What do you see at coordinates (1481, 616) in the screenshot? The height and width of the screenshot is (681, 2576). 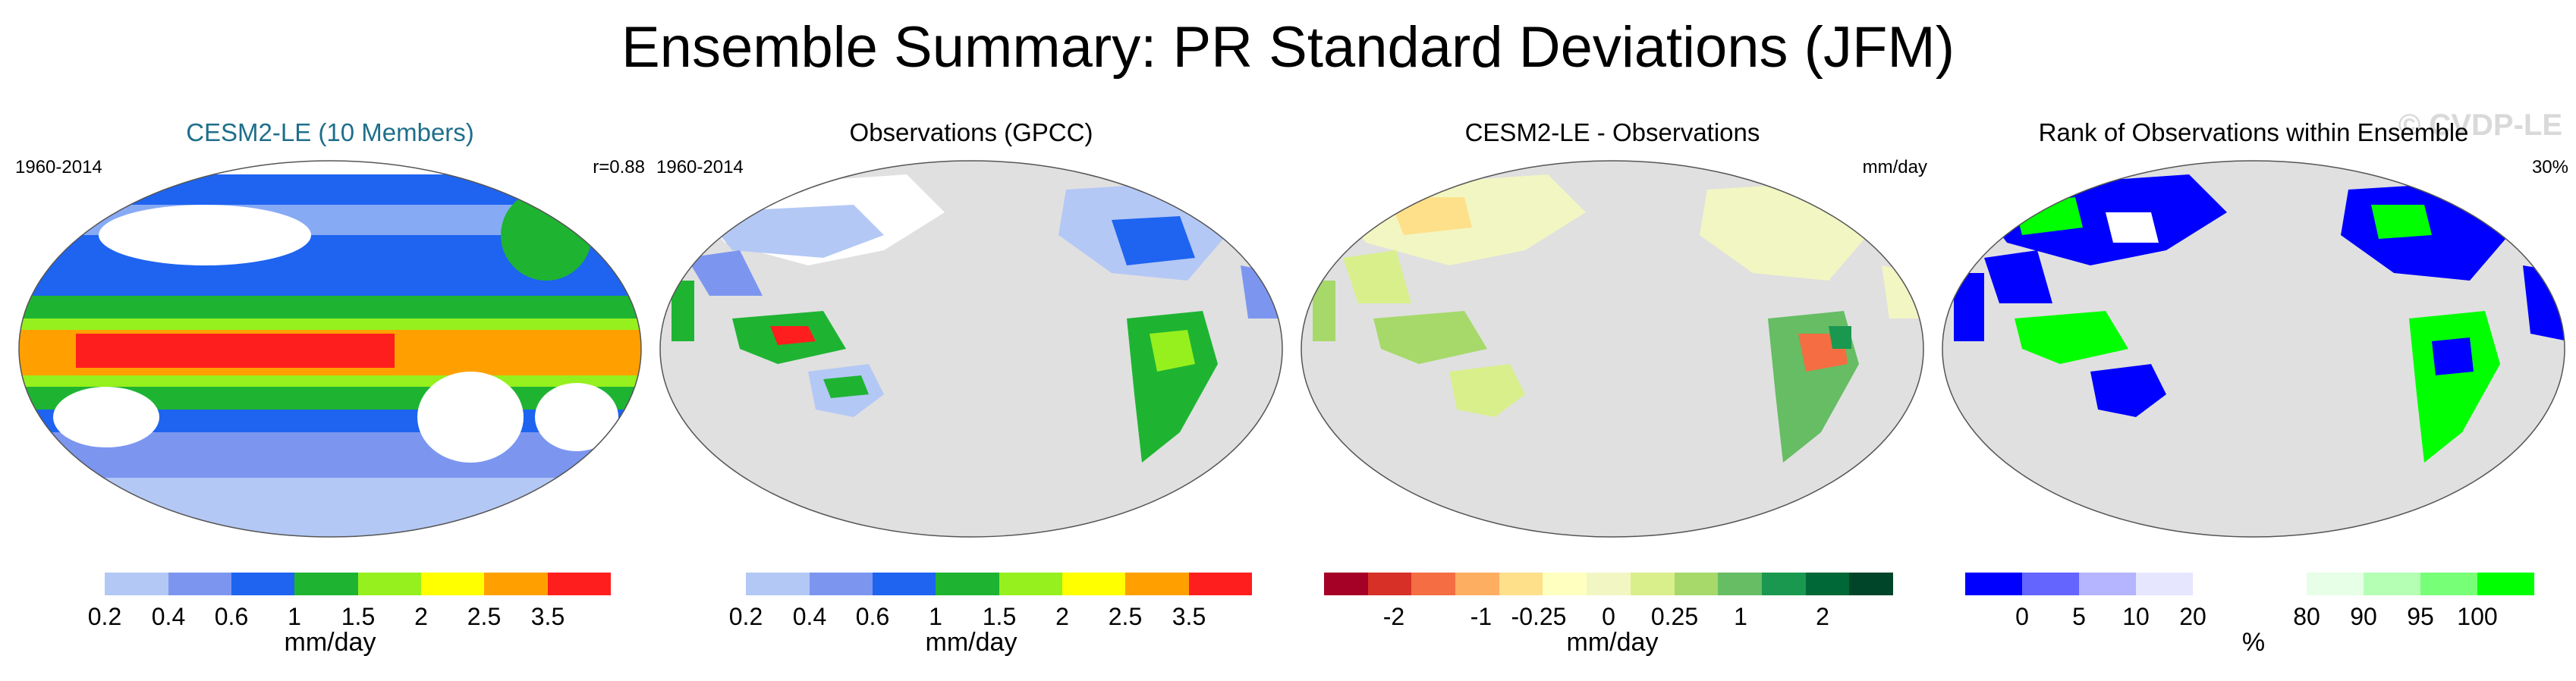 I see `colorbar-tick: -1` at bounding box center [1481, 616].